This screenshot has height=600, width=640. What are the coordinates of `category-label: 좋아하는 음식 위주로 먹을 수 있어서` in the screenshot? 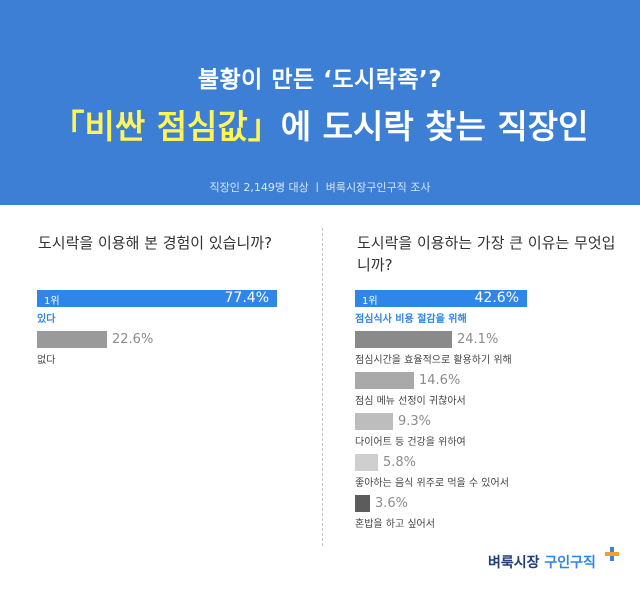 It's located at (432, 483).